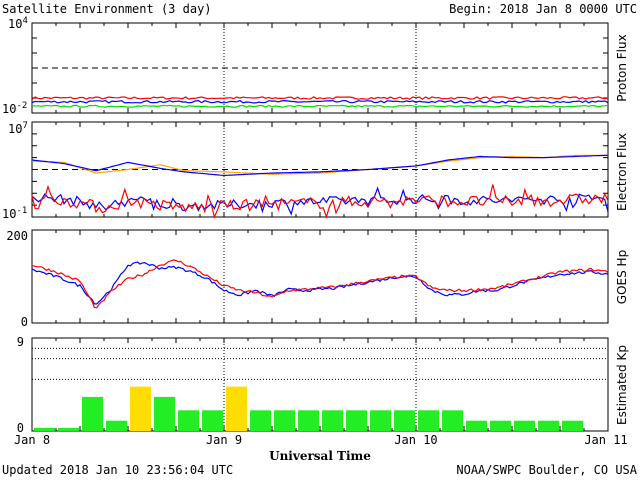 Image resolution: width=640 pixels, height=480 pixels. Describe the element at coordinates (18, 128) in the screenshot. I see `electron-ytick-top: 107` at that location.